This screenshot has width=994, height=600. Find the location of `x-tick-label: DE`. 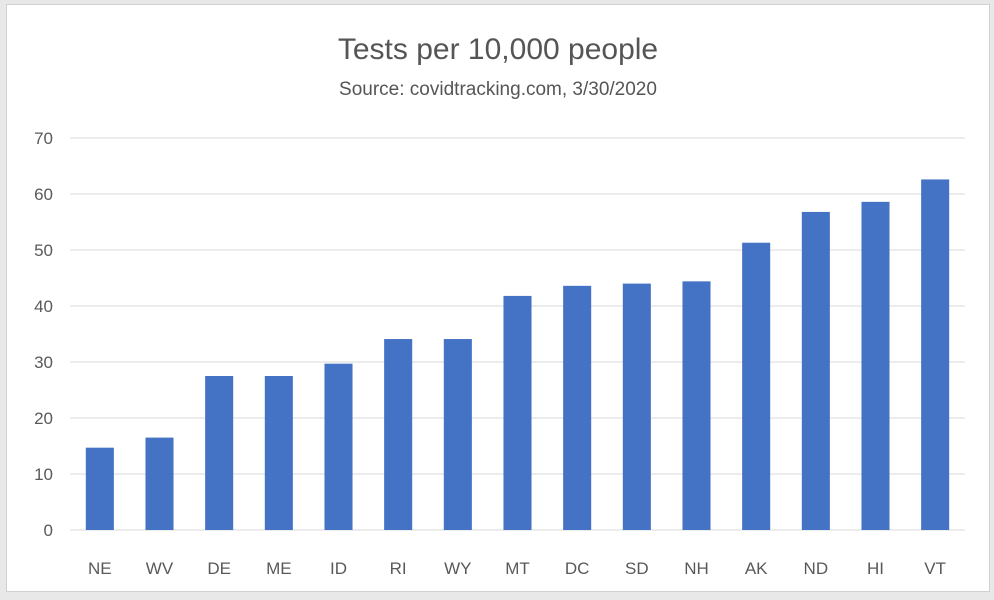

x-tick-label: DE is located at coordinates (219, 568).